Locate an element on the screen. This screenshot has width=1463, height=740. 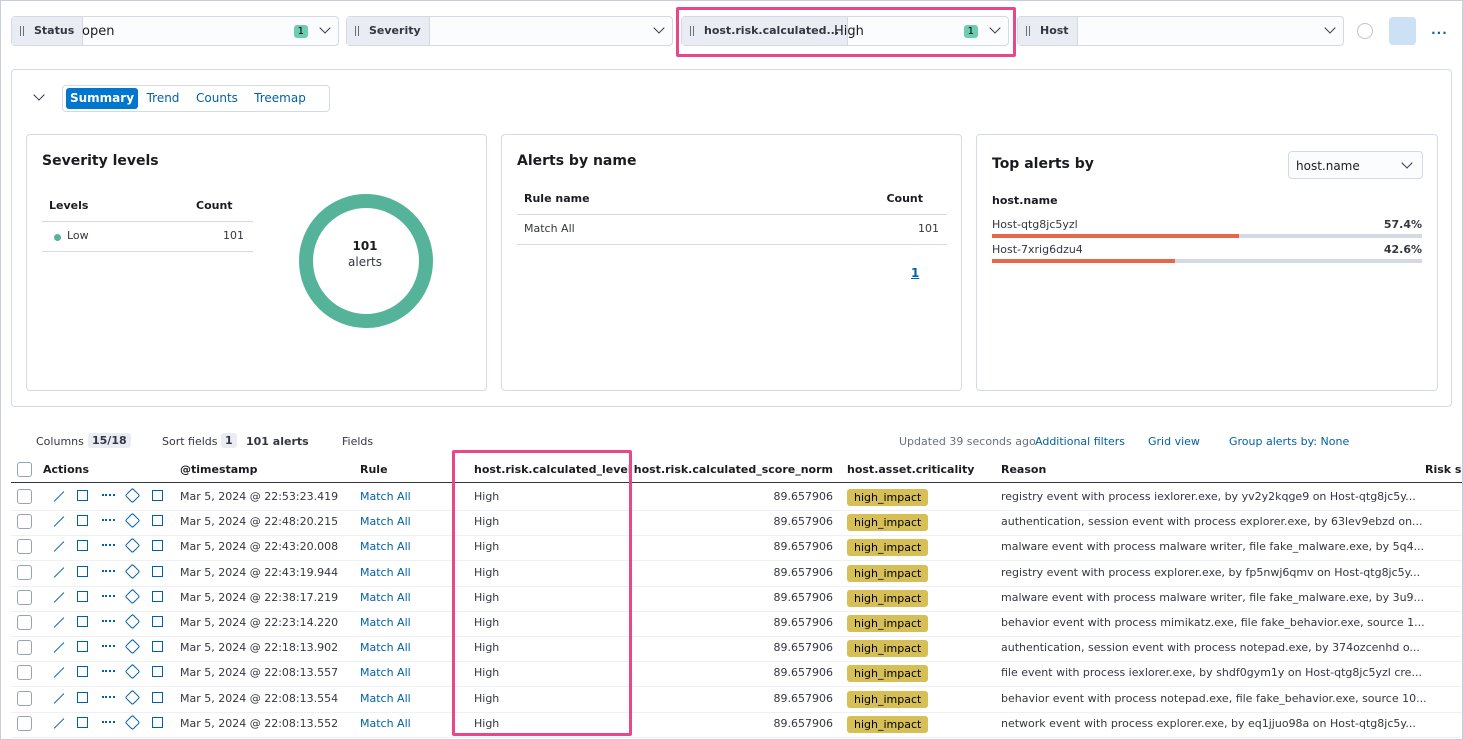
grip is located at coordinates (692, 31).